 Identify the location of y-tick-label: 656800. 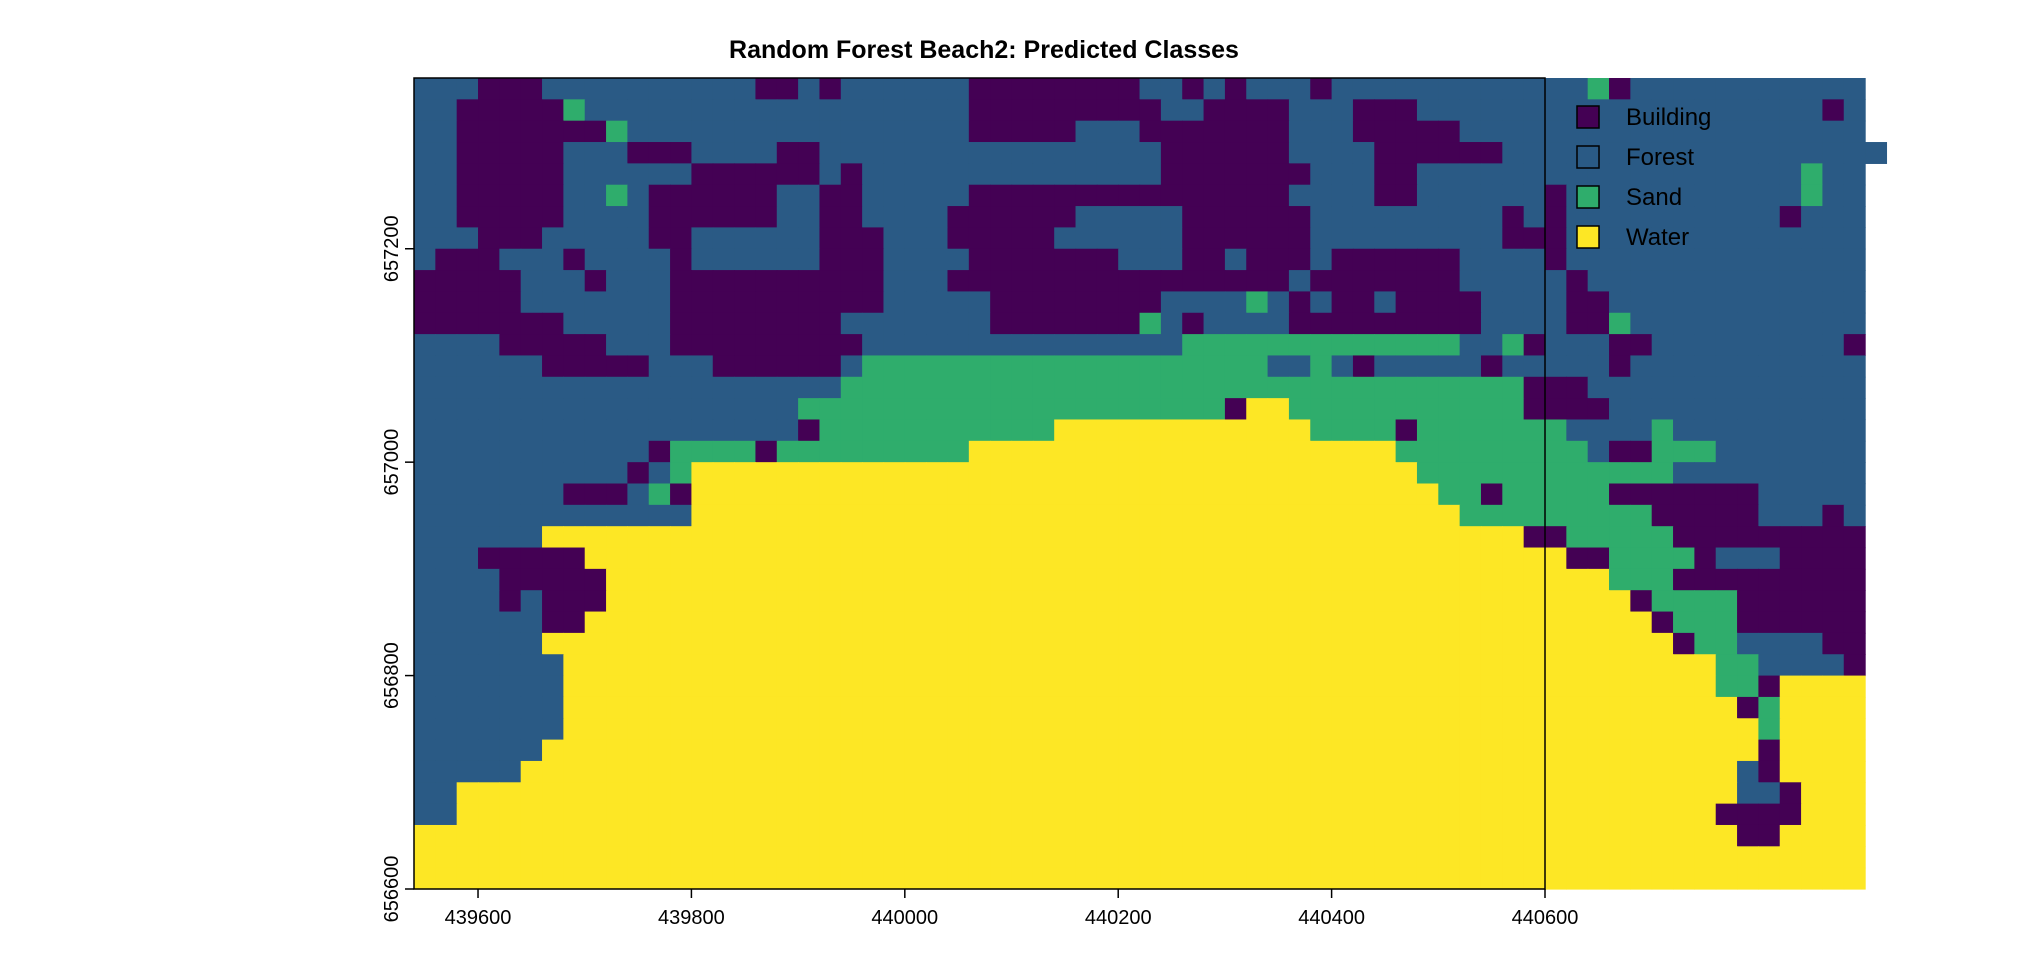
(392, 675).